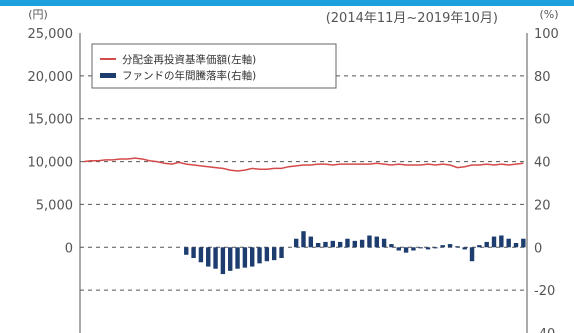  What do you see at coordinates (546, 34) in the screenshot?
I see `right-tick-label: 100` at bounding box center [546, 34].